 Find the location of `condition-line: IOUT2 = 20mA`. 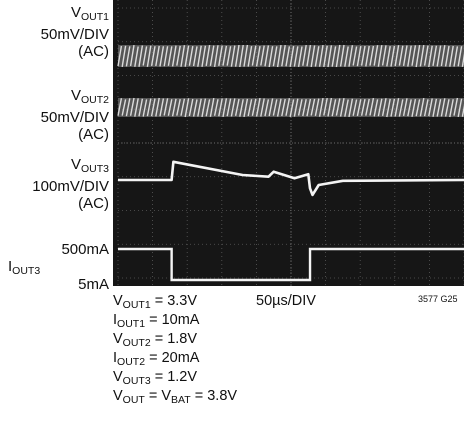

condition-line: IOUT2 = 20mA is located at coordinates (156, 360).